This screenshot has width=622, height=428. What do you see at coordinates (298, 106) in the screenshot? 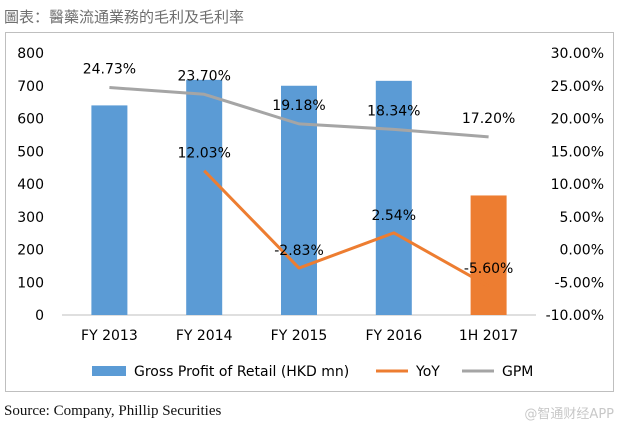
I see `gpm-data-label: 19.18%` at bounding box center [298, 106].